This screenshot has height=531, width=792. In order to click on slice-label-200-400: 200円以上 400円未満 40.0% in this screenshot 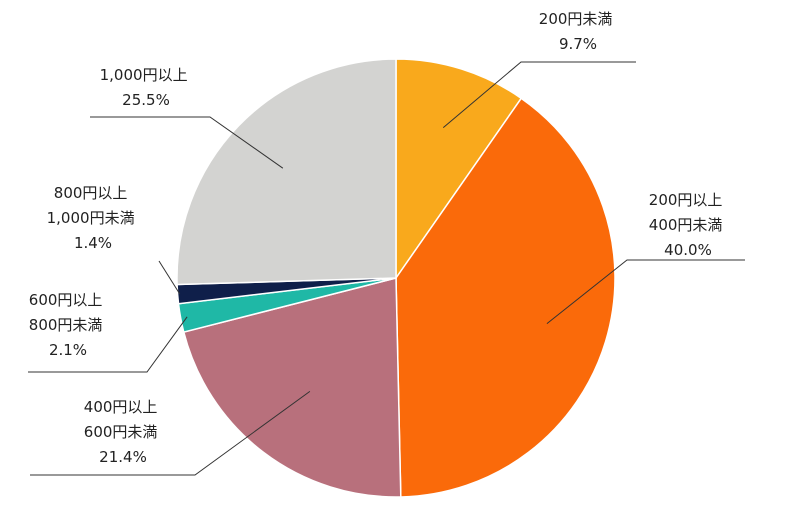, I will do `click(688, 225)`.